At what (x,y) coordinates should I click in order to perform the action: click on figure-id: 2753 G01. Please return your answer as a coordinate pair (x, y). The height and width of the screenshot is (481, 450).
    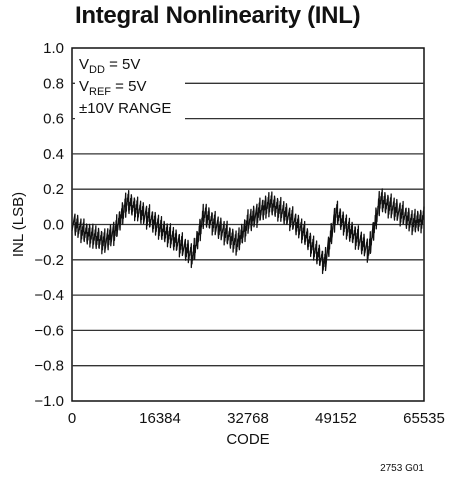
    Looking at the image, I should click on (402, 468).